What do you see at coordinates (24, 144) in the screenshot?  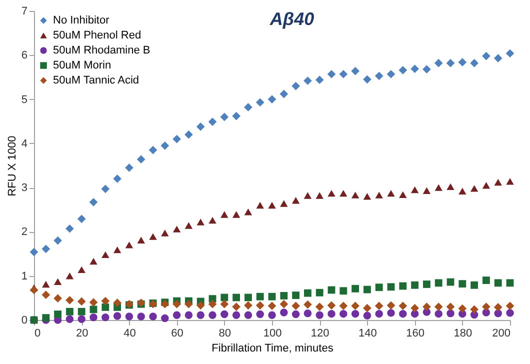 I see `y-tick-label: 4` at bounding box center [24, 144].